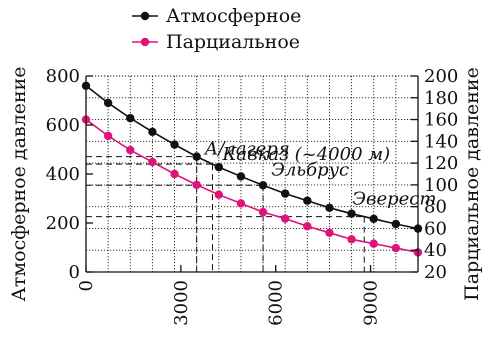  Describe the element at coordinates (181, 303) in the screenshot. I see `x-tick-label: 3000` at that location.